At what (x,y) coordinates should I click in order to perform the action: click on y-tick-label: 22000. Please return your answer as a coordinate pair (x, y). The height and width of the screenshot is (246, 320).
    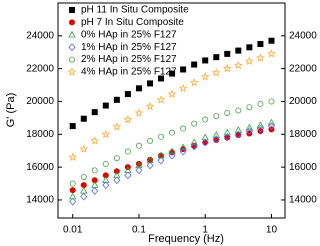
    Looking at the image, I should click on (40, 68).